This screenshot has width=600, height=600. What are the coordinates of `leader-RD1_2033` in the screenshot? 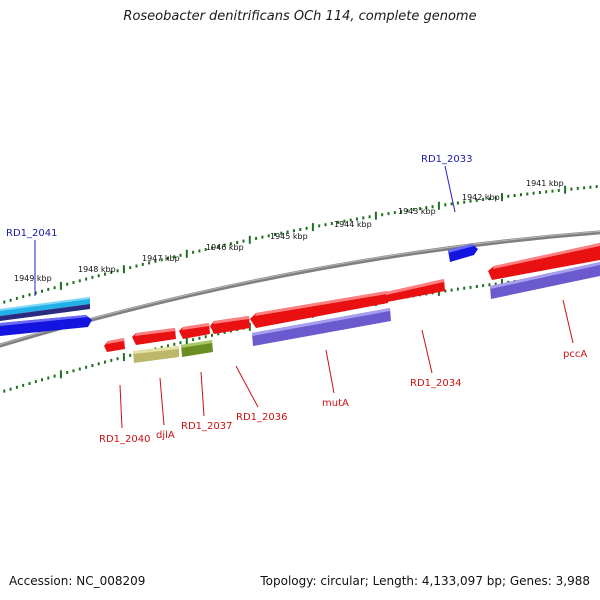 It's located at (450, 189).